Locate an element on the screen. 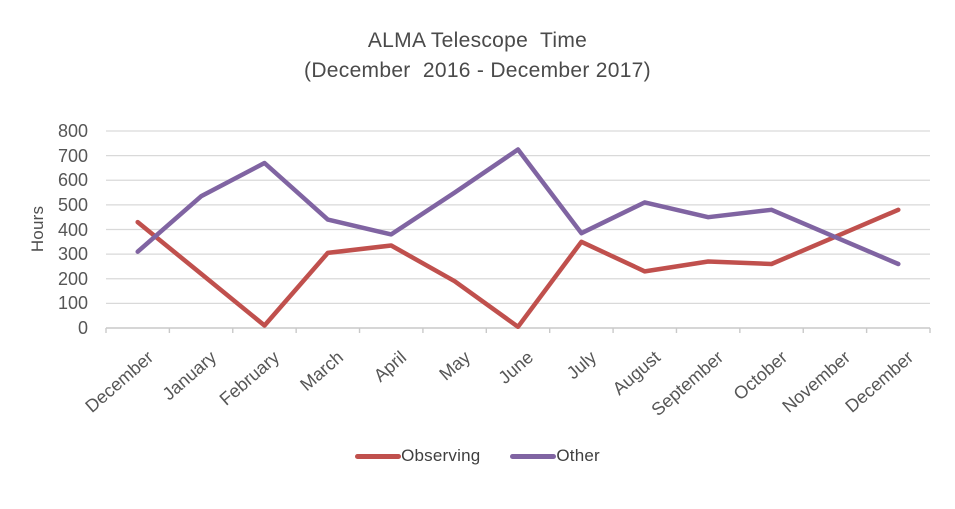 This screenshot has width=955, height=509. y-tick-label: 200 is located at coordinates (72, 278).